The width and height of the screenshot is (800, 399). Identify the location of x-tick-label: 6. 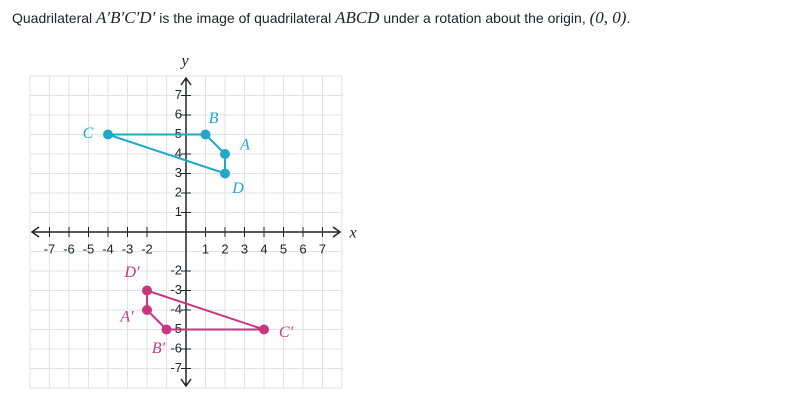
(302, 248).